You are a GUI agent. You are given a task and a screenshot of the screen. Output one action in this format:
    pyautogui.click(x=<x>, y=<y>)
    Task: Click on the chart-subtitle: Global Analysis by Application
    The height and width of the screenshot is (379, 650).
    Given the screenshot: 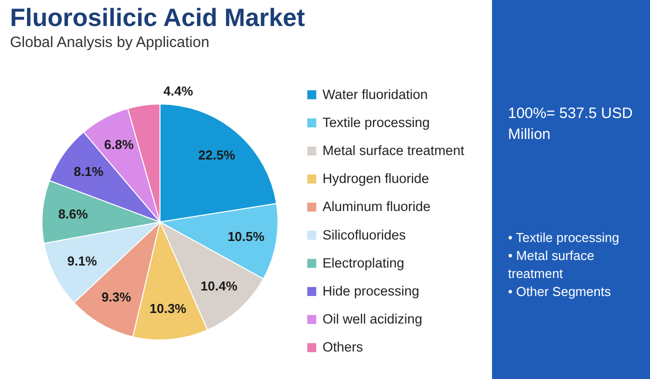 What is the action you would take?
    pyautogui.click(x=110, y=42)
    